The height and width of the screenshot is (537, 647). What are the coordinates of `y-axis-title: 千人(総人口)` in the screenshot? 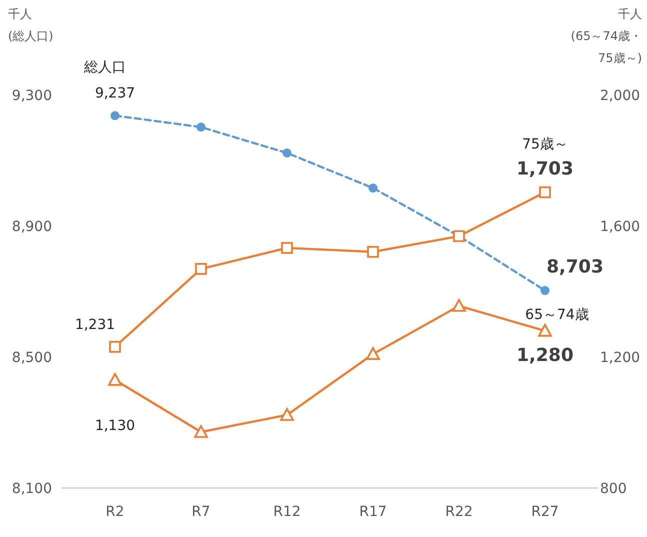 It's located at (31, 25).